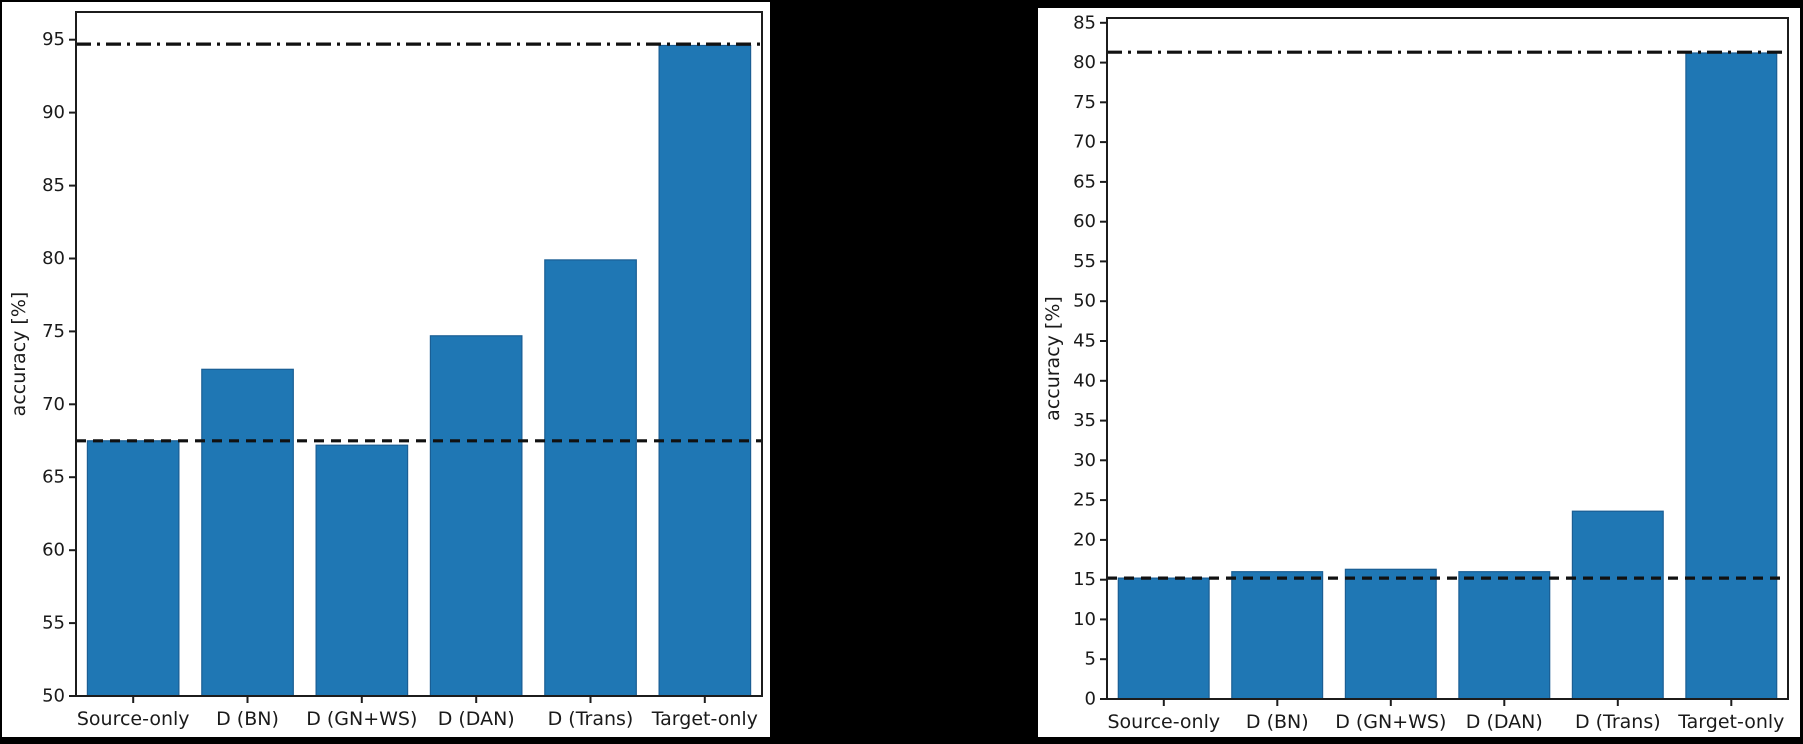 The image size is (1803, 744). Describe the element at coordinates (1084, 539) in the screenshot. I see `y-tick-label: 20` at that location.